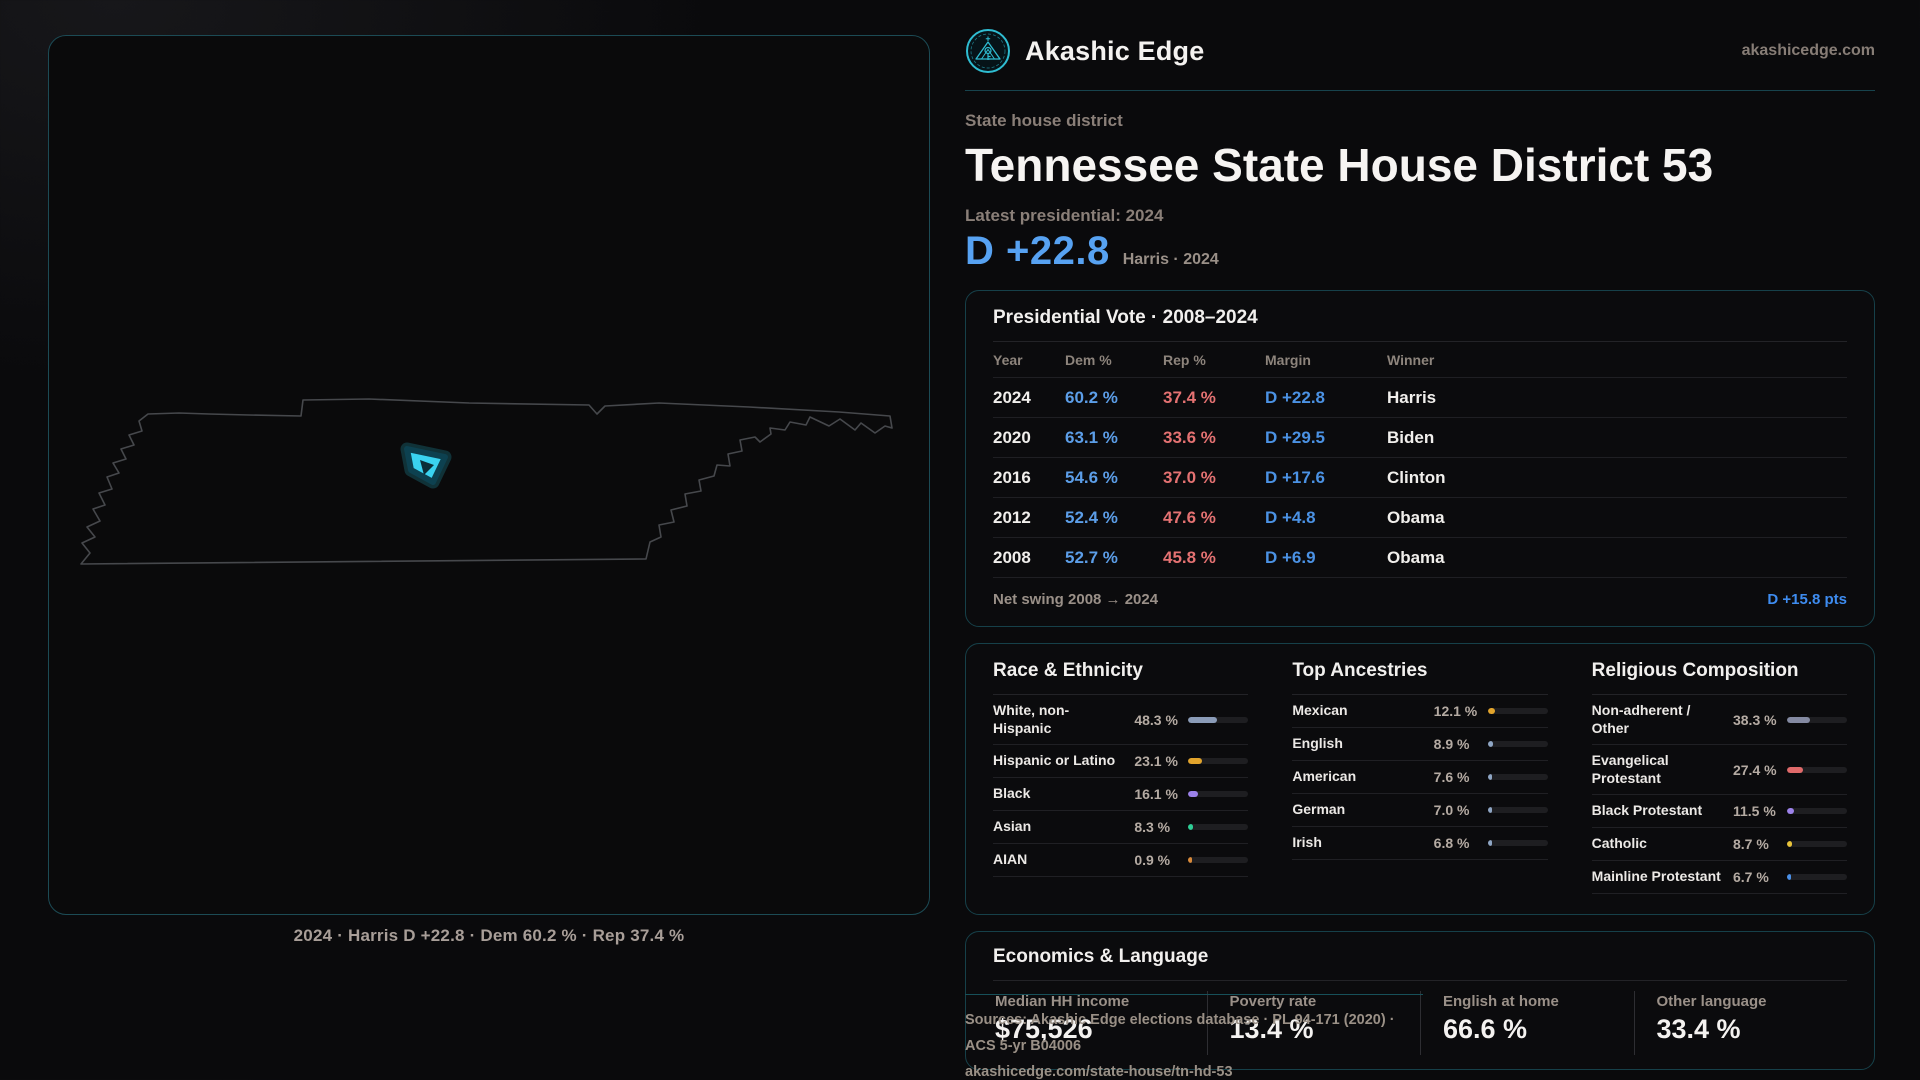  What do you see at coordinates (1451, 843) in the screenshot?
I see `demo-value: 6.8 %` at bounding box center [1451, 843].